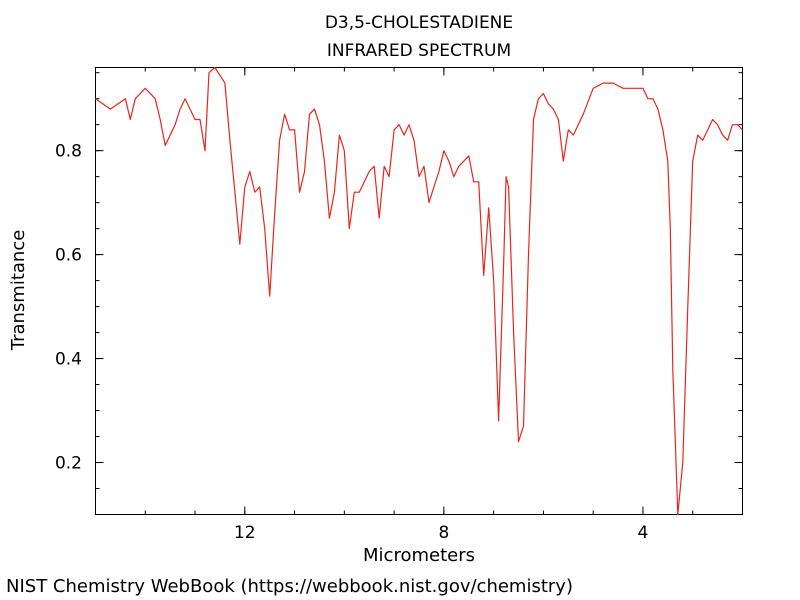  What do you see at coordinates (68, 464) in the screenshot?
I see `y-tick-label: 0.2` at bounding box center [68, 464].